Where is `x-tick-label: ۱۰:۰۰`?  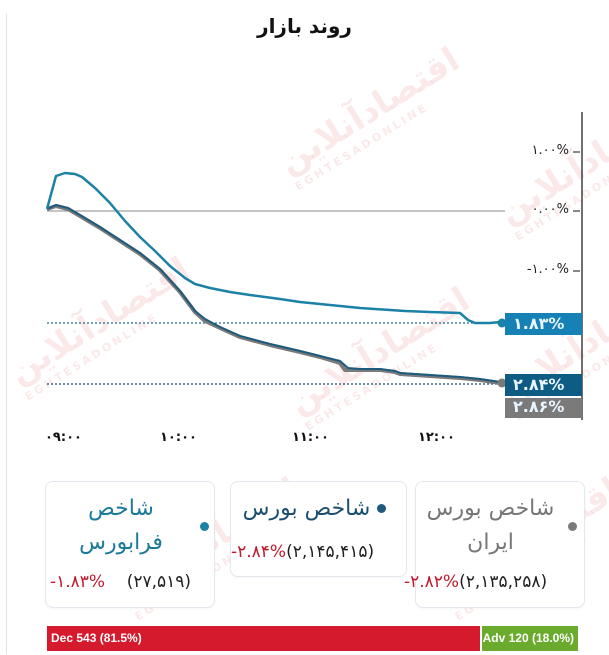 x-tick-label: ۱۰:۰۰ is located at coordinates (178, 437).